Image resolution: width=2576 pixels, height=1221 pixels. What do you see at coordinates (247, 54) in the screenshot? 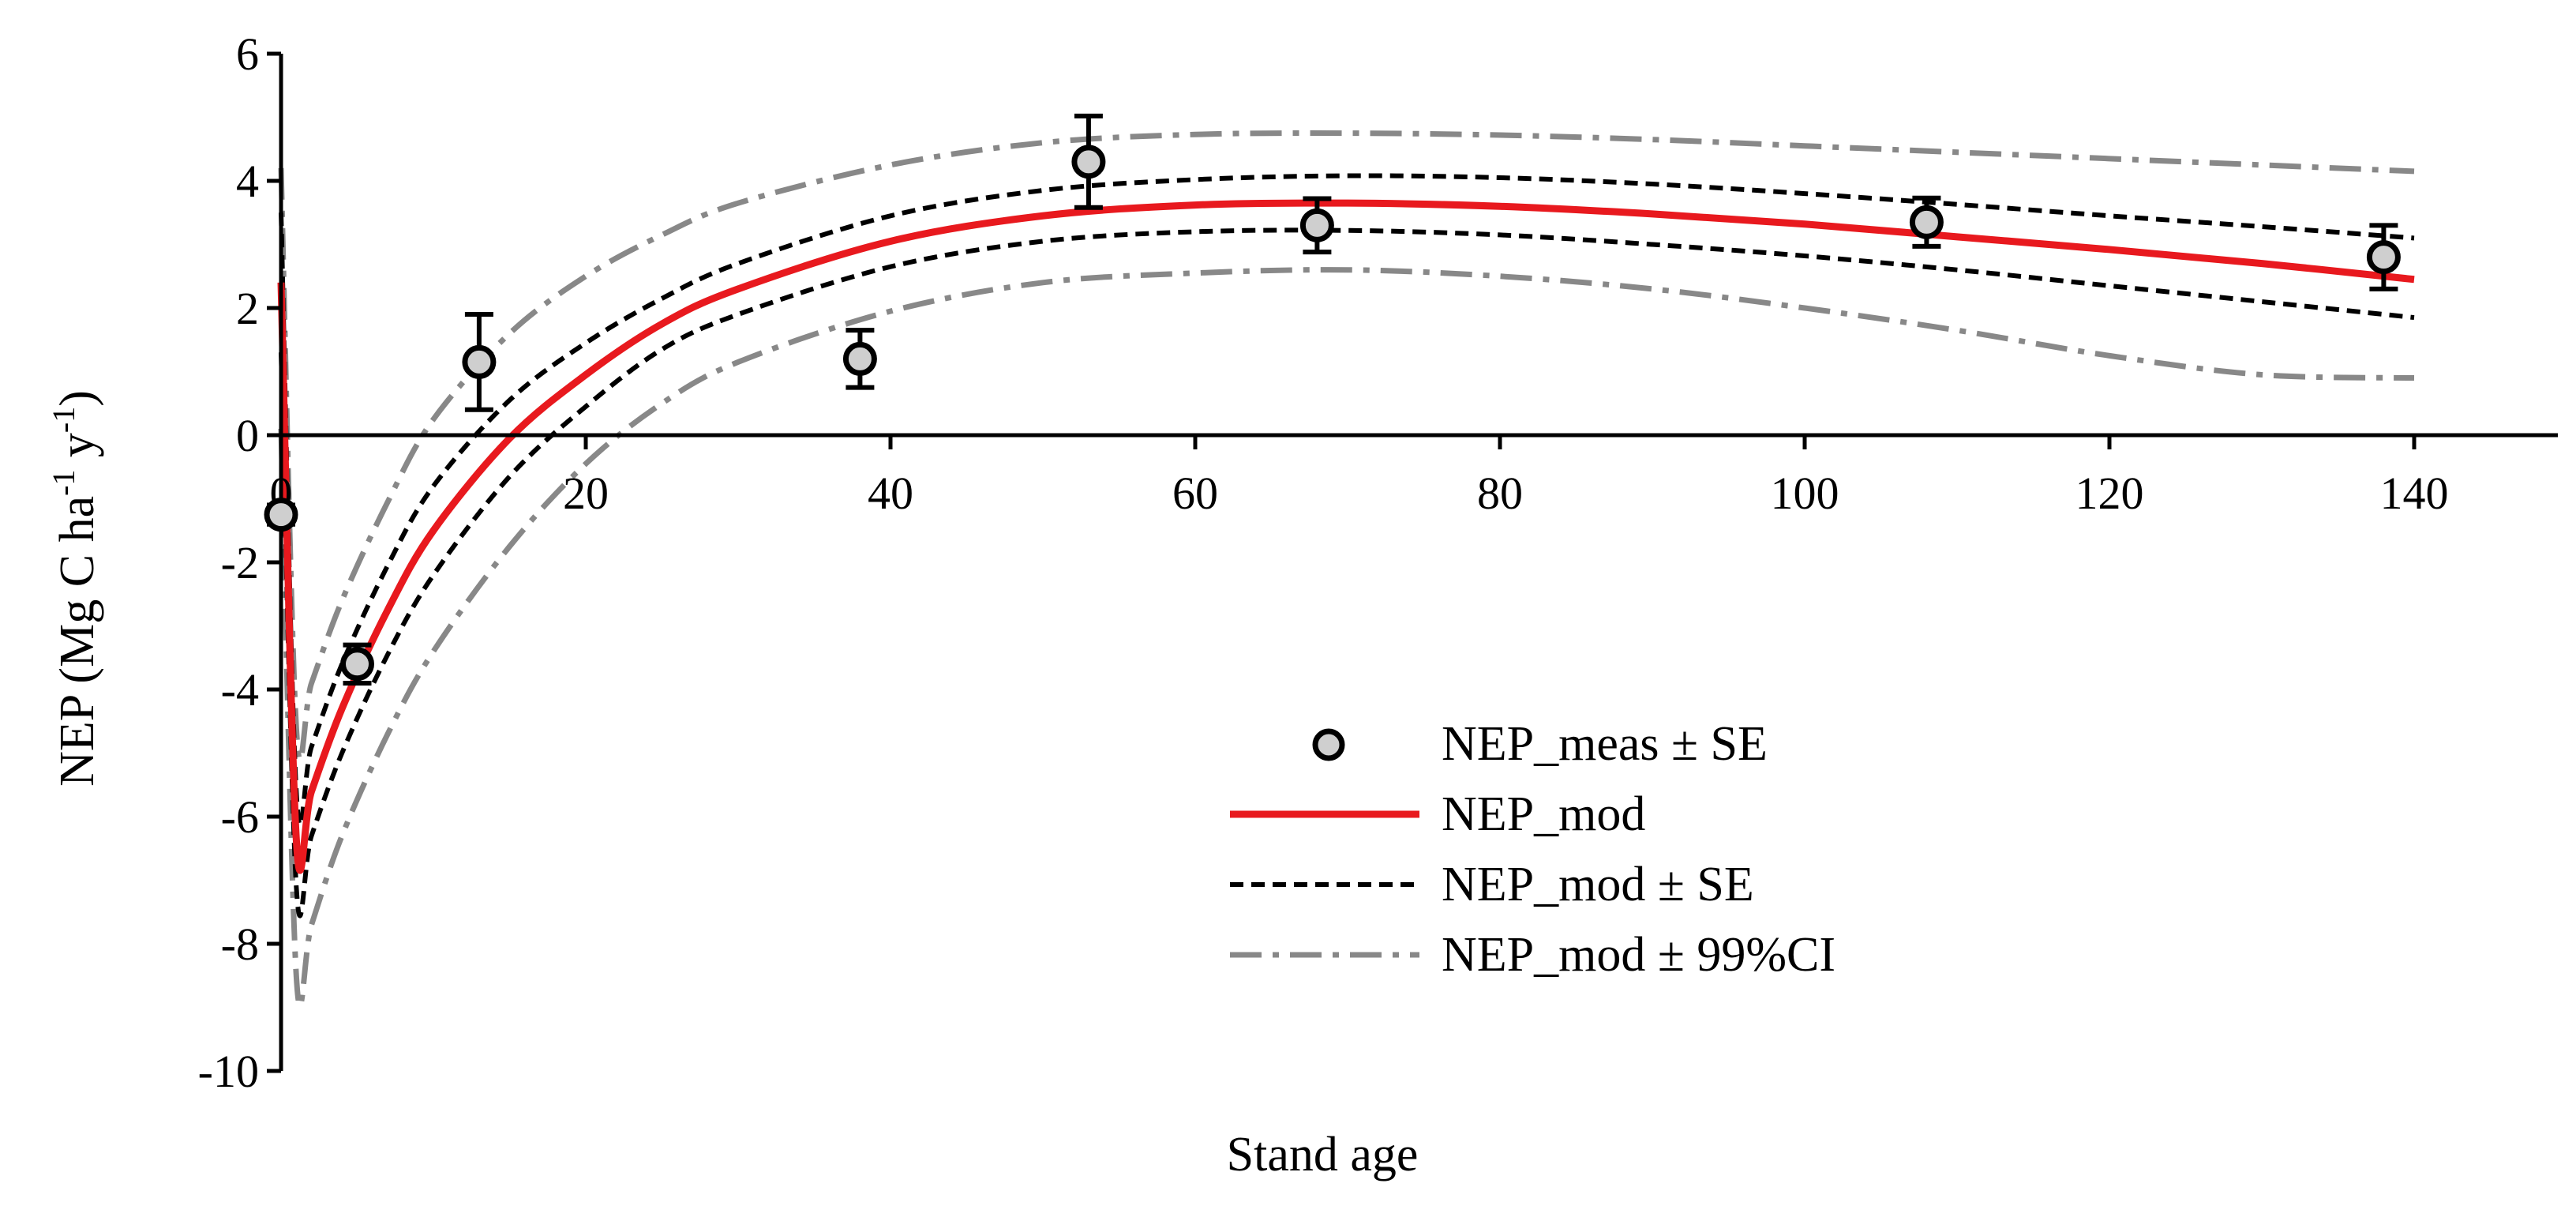
I see `y-tick-label: 6` at bounding box center [247, 54].